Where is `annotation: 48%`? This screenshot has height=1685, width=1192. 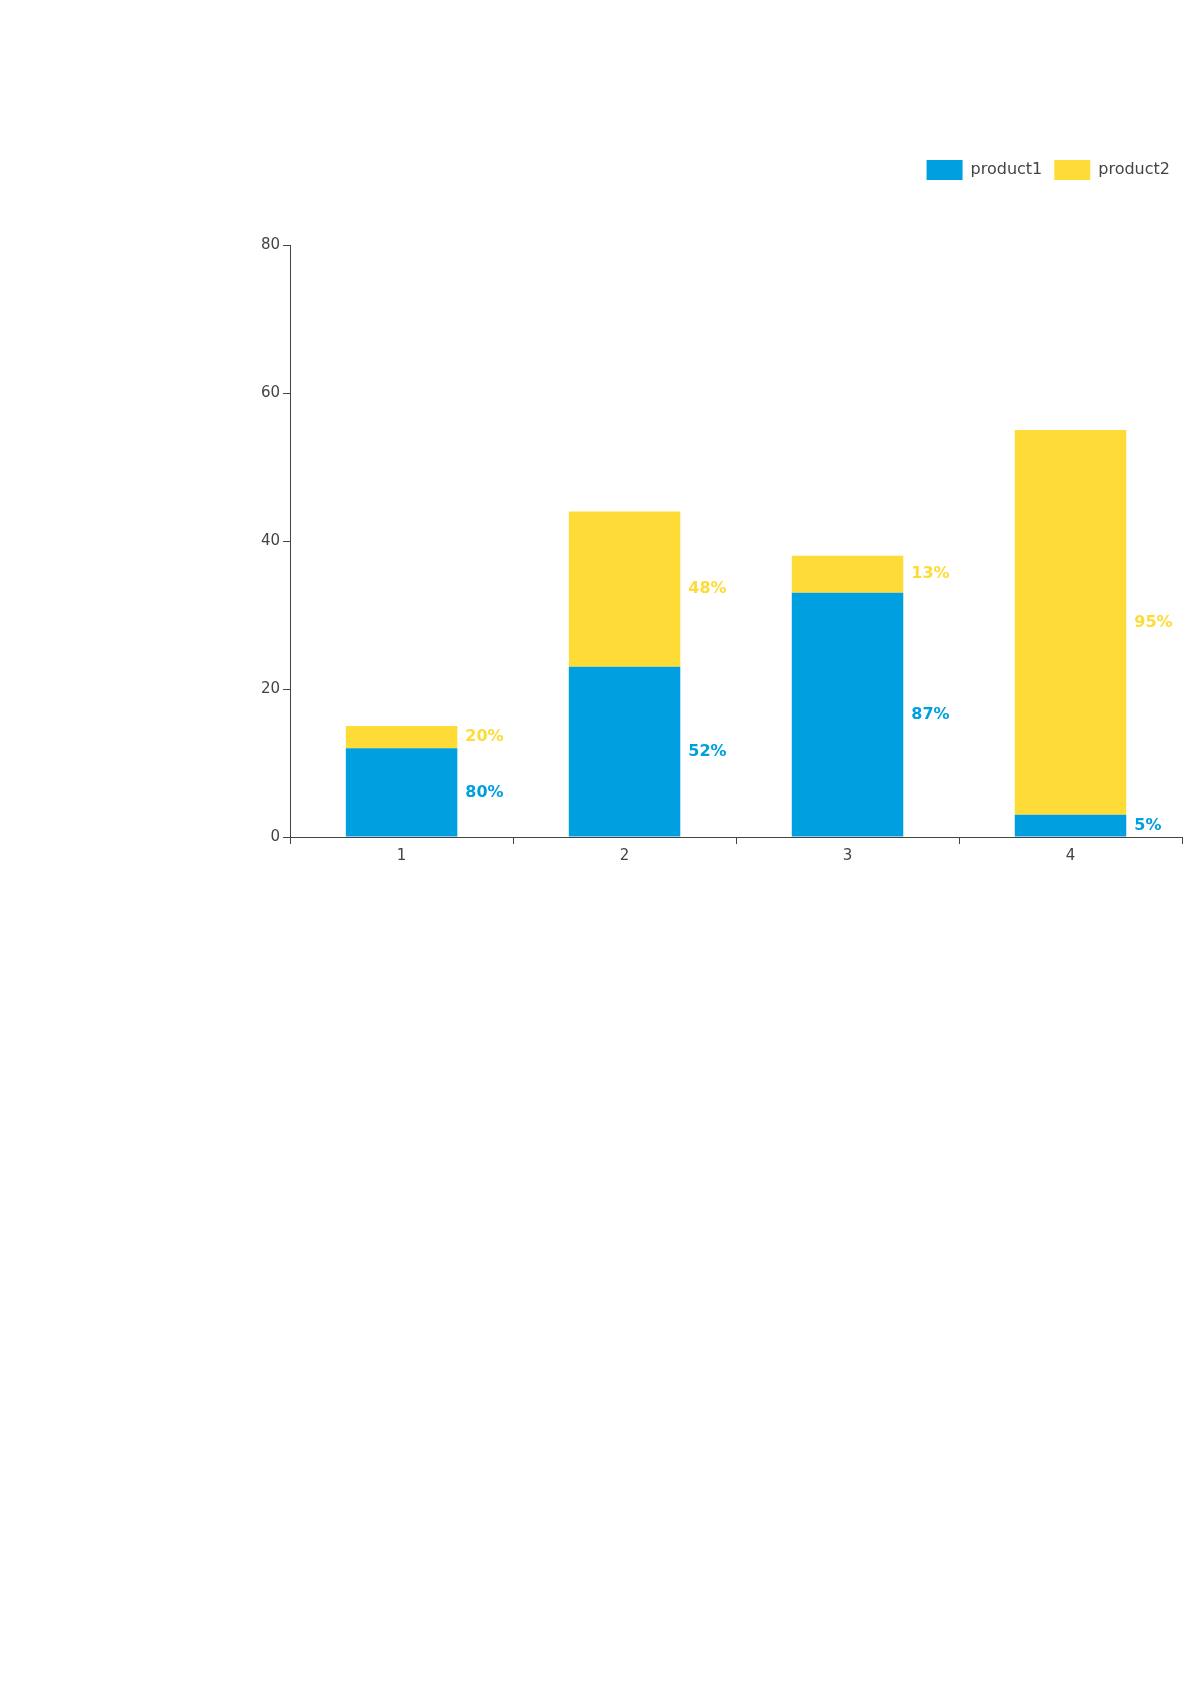 annotation: 48% is located at coordinates (707, 588).